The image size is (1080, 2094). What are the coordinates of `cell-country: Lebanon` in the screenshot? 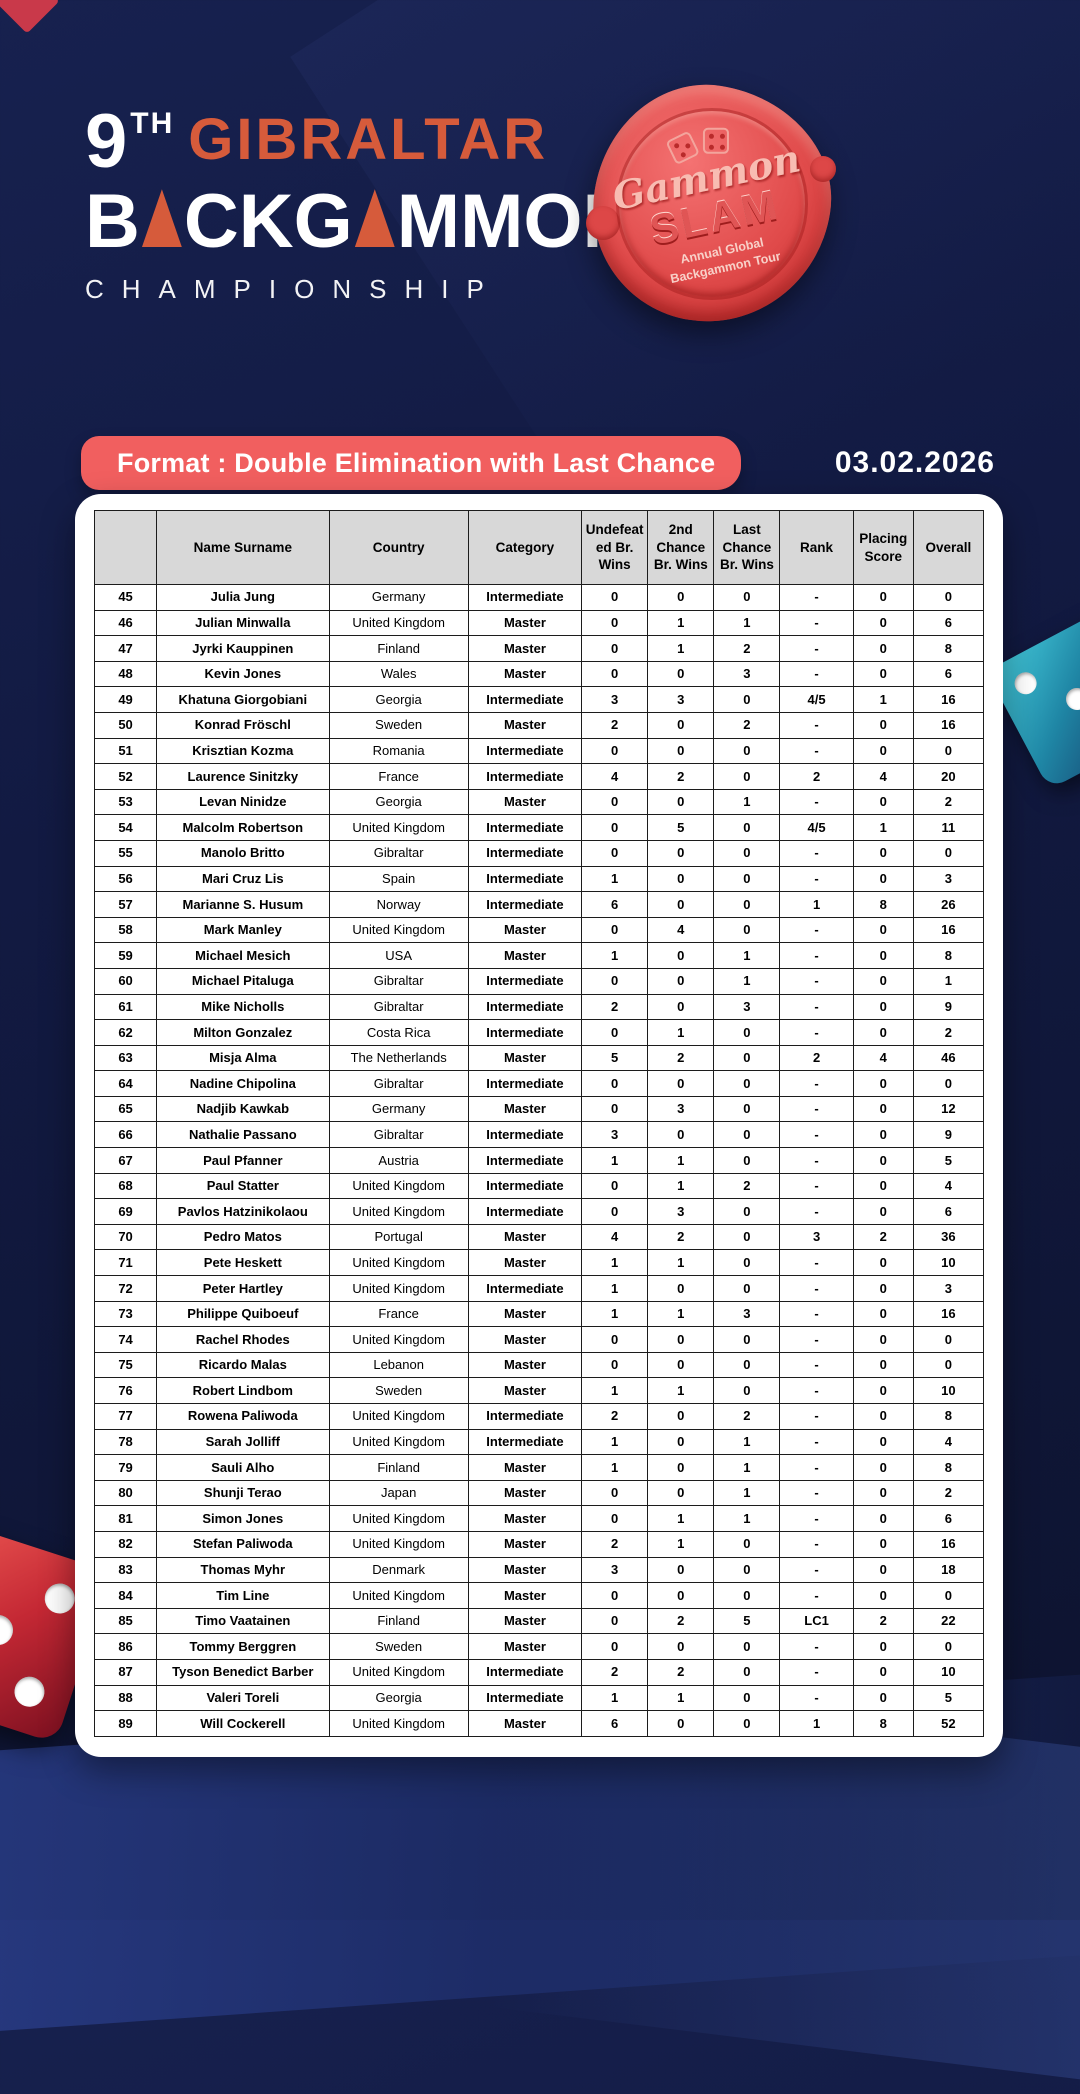 It's located at (398, 1365).